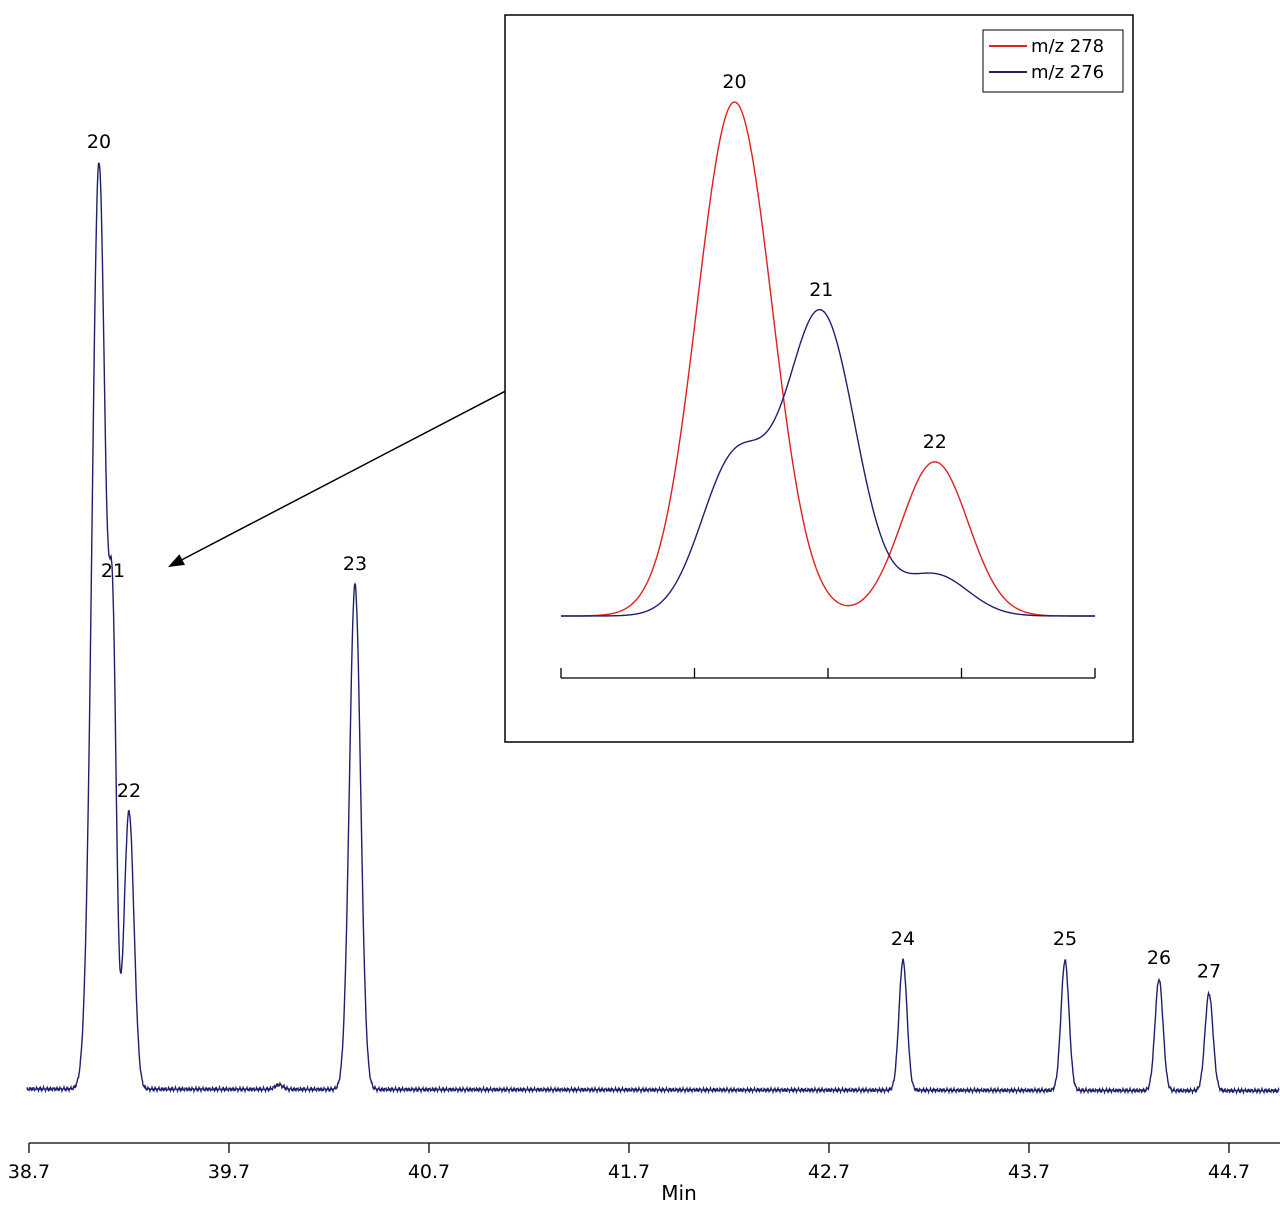  Describe the element at coordinates (1029, 1172) in the screenshot. I see `x-tick-label: 43.7` at that location.